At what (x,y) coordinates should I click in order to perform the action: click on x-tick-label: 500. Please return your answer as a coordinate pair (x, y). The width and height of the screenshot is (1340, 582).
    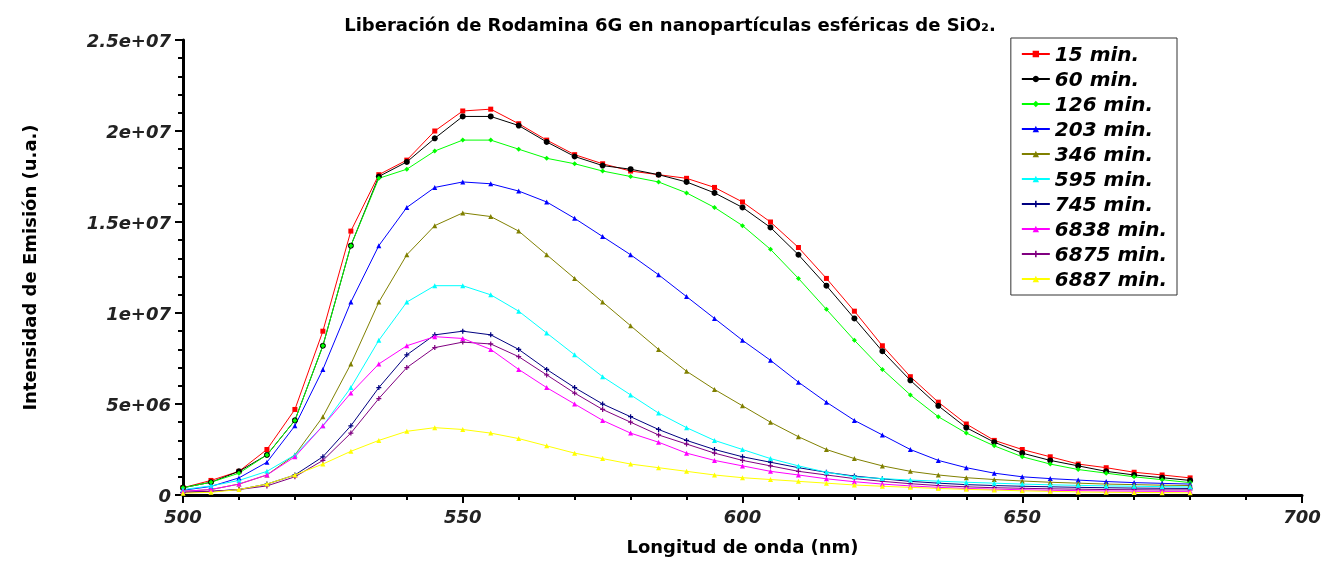
    Looking at the image, I should click on (183, 516).